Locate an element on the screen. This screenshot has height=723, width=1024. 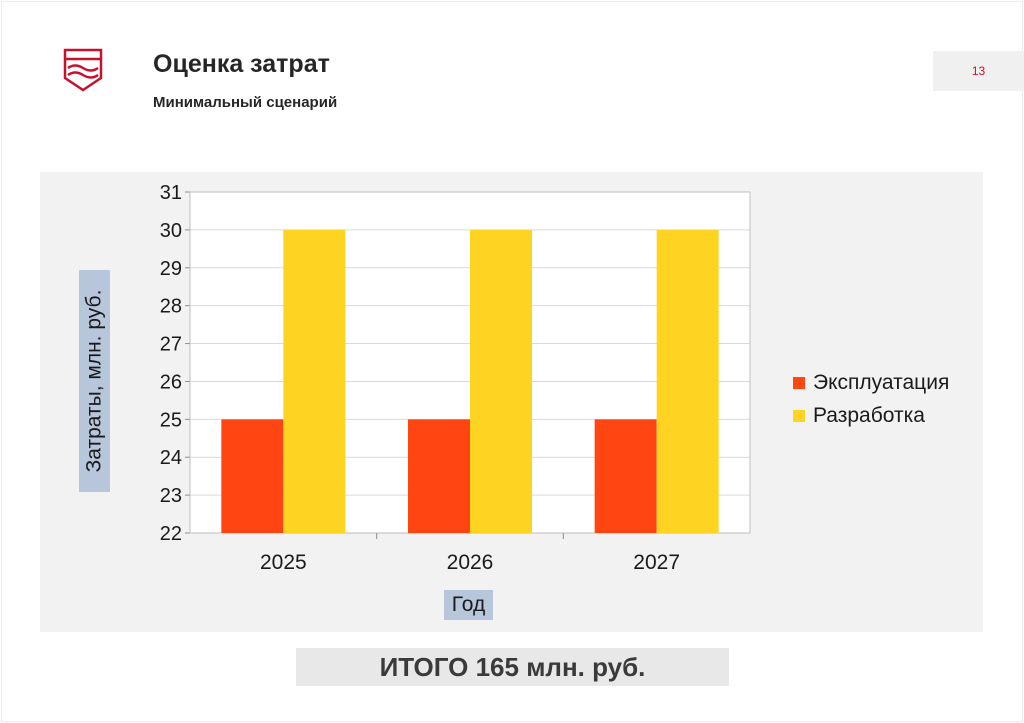
bar-operation-2026 is located at coordinates (439, 476).